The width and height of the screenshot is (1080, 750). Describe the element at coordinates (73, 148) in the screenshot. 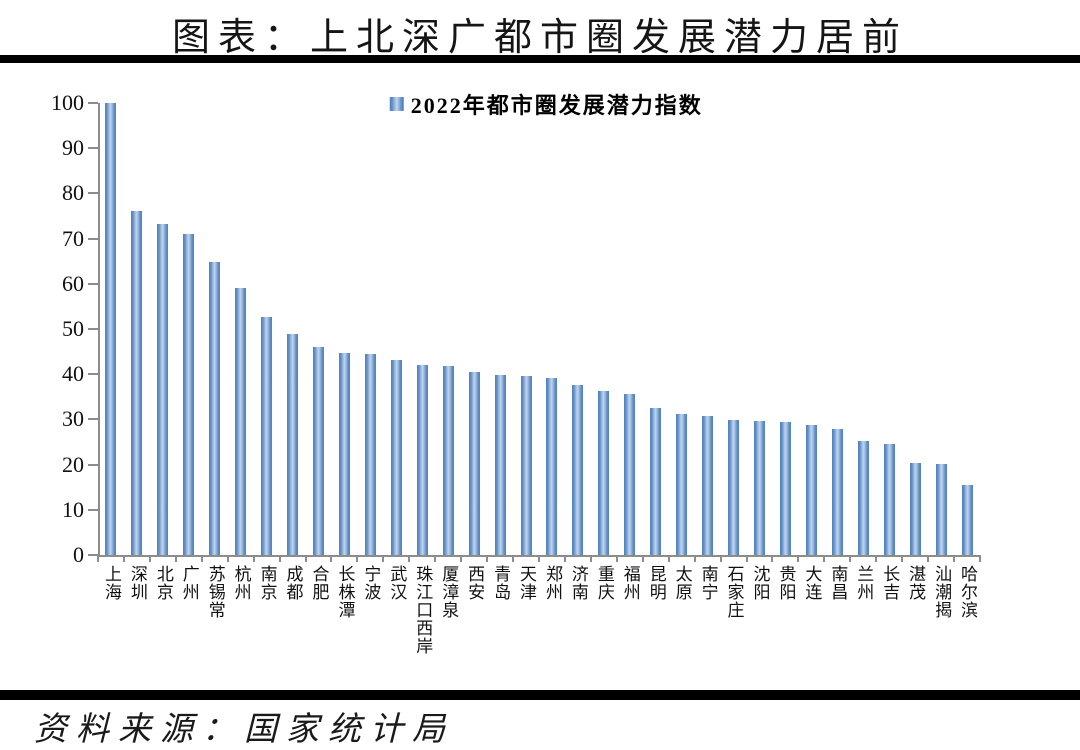

I see `y-axis-tick-label: 90` at that location.